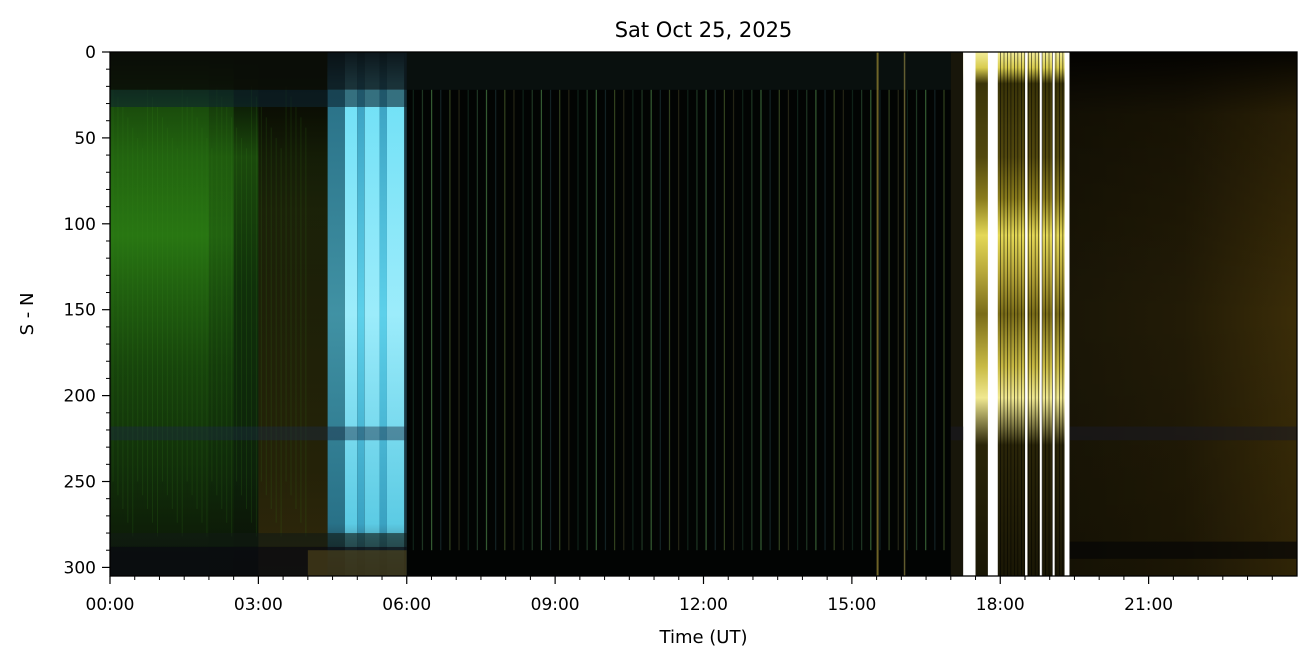 This screenshot has height=665, width=1313. Describe the element at coordinates (80, 311) in the screenshot. I see `y-tick-label: 150` at that location.